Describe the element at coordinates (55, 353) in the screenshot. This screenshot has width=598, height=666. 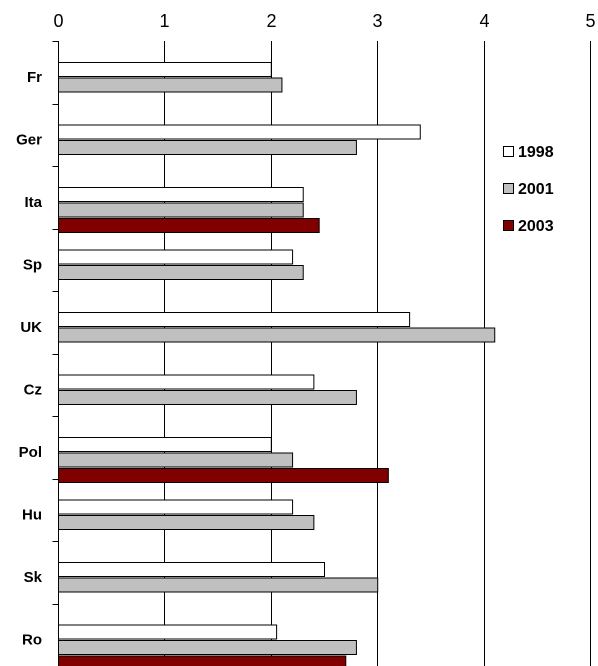
I see `axes` at that location.